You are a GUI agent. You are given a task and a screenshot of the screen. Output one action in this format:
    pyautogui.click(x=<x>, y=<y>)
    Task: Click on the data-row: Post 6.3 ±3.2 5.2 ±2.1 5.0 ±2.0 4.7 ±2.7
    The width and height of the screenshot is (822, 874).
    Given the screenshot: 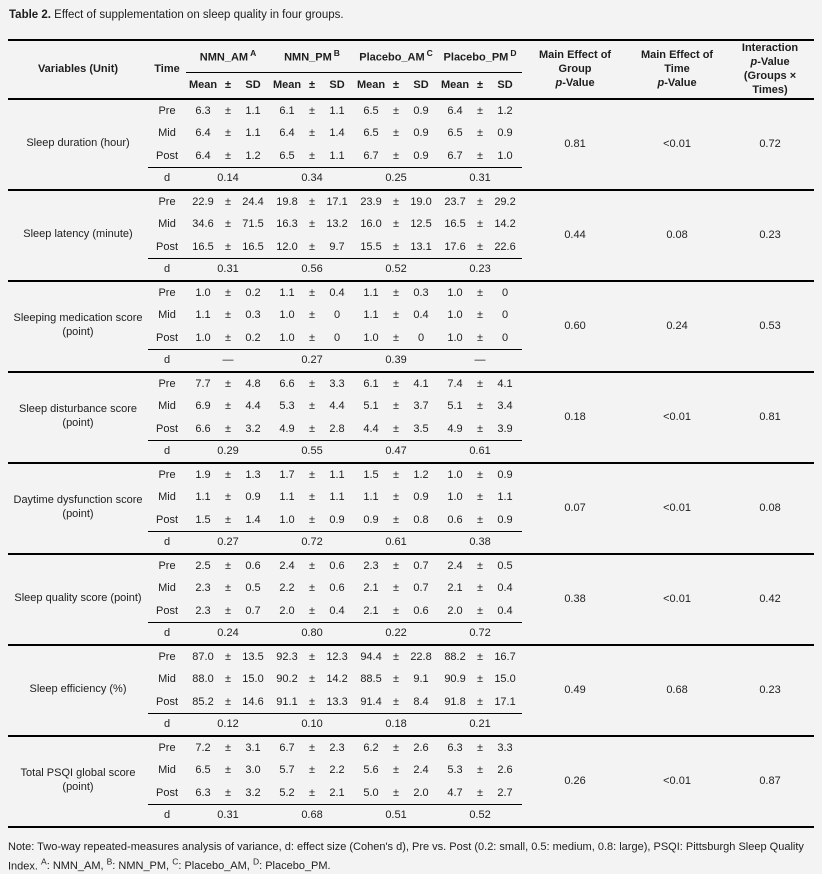 What is the action you would take?
    pyautogui.click(x=411, y=793)
    